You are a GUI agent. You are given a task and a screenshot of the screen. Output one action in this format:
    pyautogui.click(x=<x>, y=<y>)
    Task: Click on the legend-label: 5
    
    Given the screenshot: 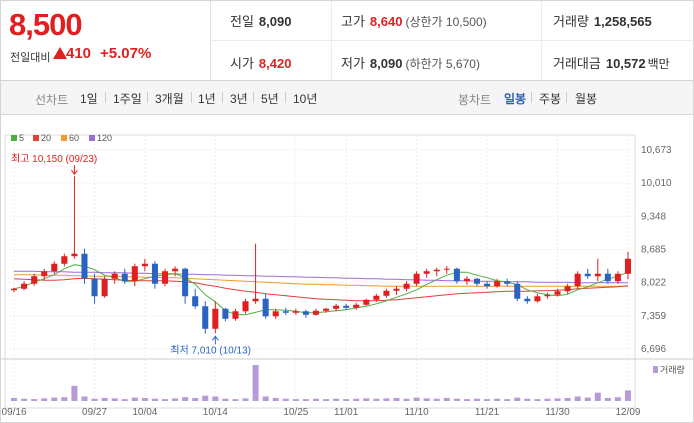 What is the action you would take?
    pyautogui.click(x=21, y=138)
    